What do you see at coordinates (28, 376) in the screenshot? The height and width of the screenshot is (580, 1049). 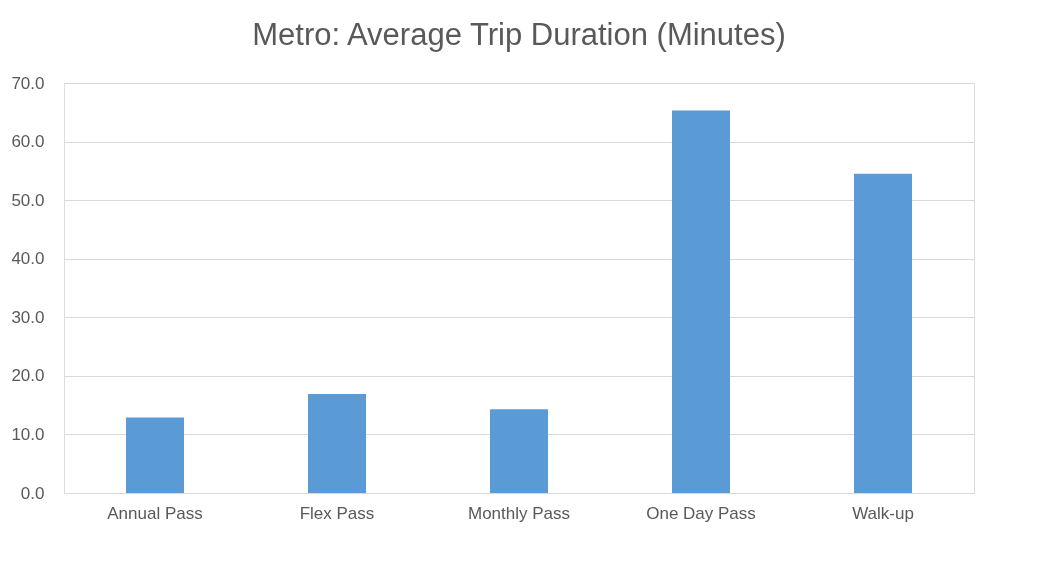 I see `y-tick-label: 20.0` at bounding box center [28, 376].